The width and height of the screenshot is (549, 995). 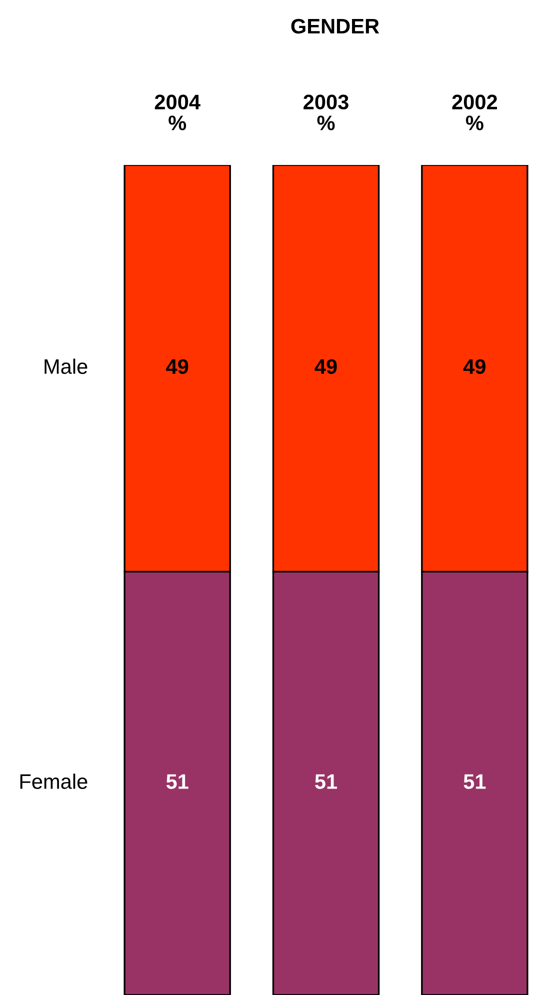 What do you see at coordinates (177, 112) in the screenshot?
I see `x-tick-label: 2004 %` at bounding box center [177, 112].